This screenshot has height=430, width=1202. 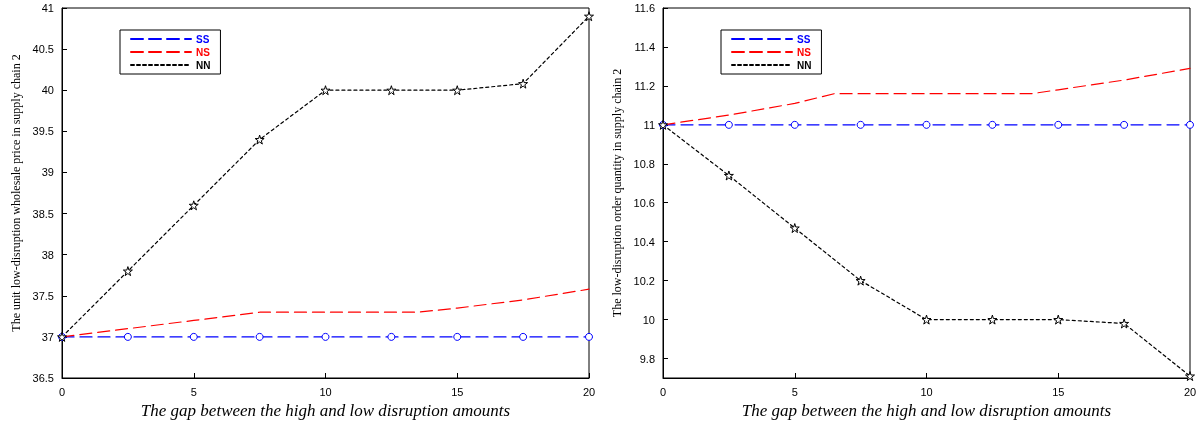 What do you see at coordinates (648, 319) in the screenshot?
I see `y-tick-label: 10` at bounding box center [648, 319].